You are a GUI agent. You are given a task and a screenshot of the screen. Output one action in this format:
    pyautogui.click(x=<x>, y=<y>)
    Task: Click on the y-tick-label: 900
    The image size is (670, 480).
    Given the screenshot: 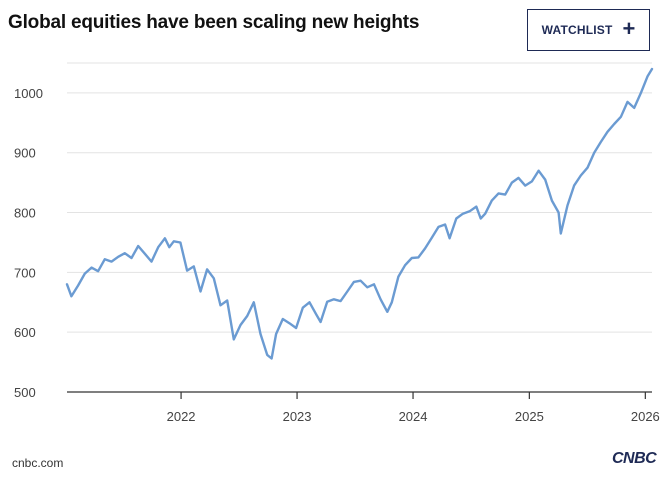 What is the action you would take?
    pyautogui.click(x=25, y=153)
    